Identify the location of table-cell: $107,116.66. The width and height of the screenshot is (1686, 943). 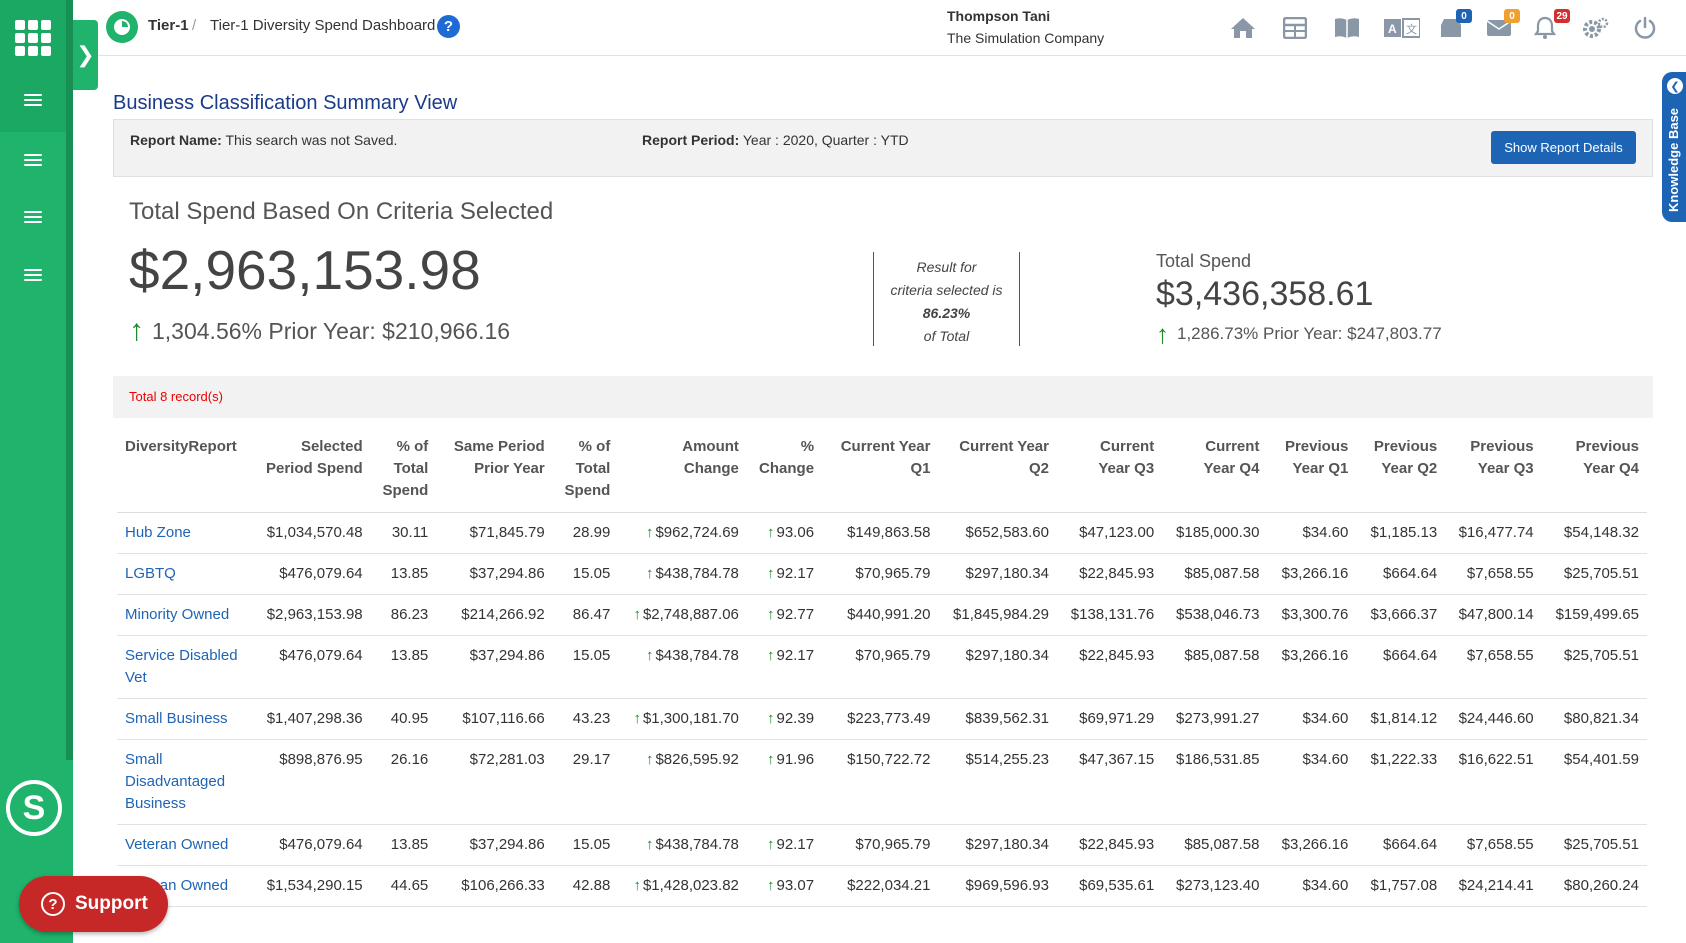
(494, 719).